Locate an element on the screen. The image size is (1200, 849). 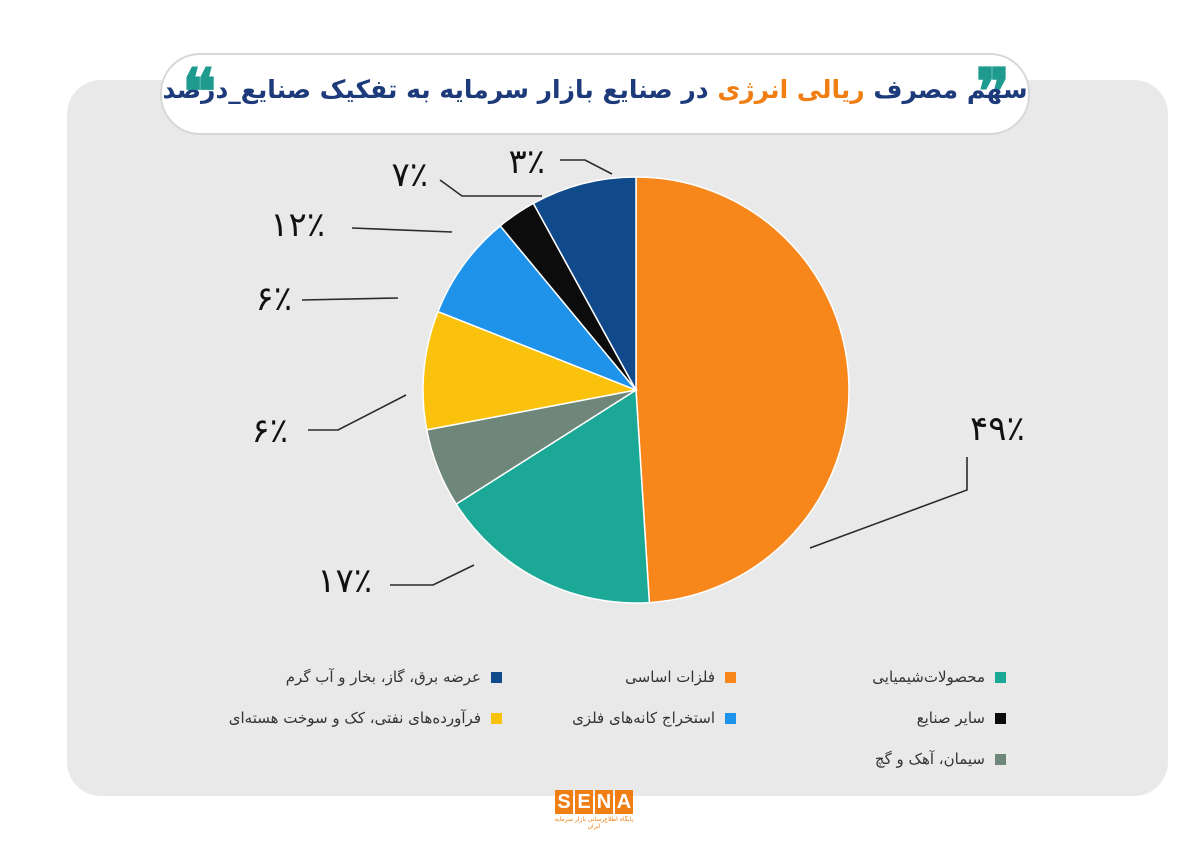
logo-letter: A is located at coordinates (624, 802).